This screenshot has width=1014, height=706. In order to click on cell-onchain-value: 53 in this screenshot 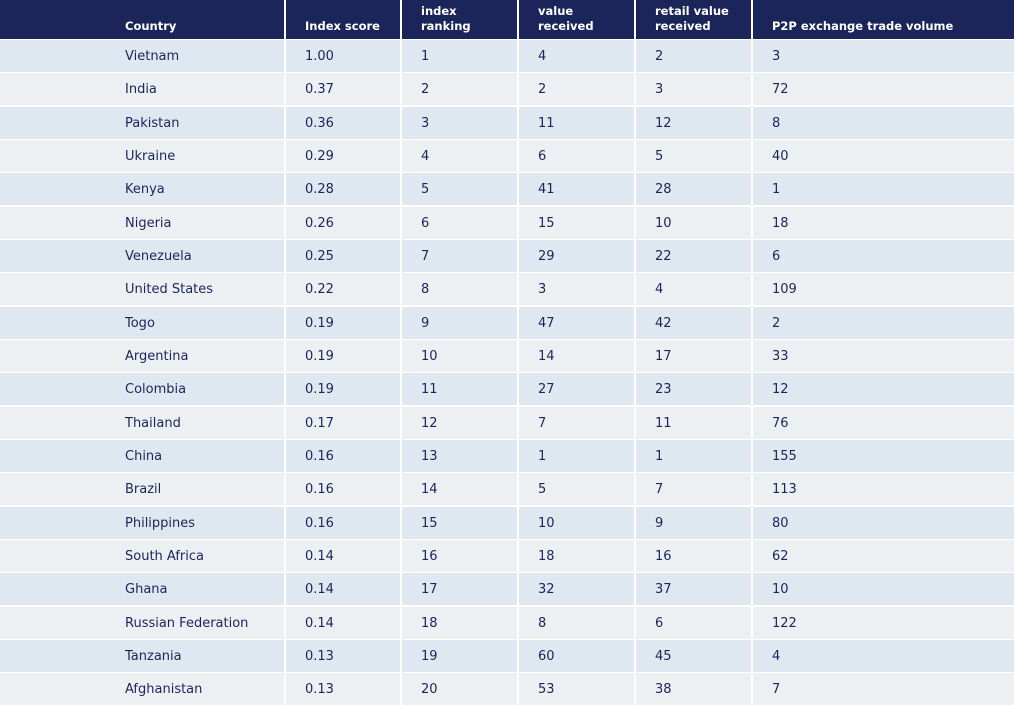, I will do `click(546, 689)`.